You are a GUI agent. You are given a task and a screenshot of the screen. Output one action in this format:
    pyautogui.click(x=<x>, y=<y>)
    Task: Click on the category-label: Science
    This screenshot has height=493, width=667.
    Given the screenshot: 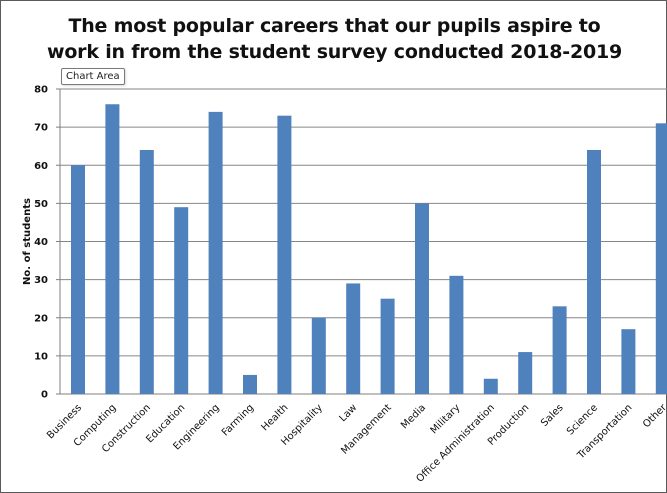 What is the action you would take?
    pyautogui.click(x=582, y=419)
    